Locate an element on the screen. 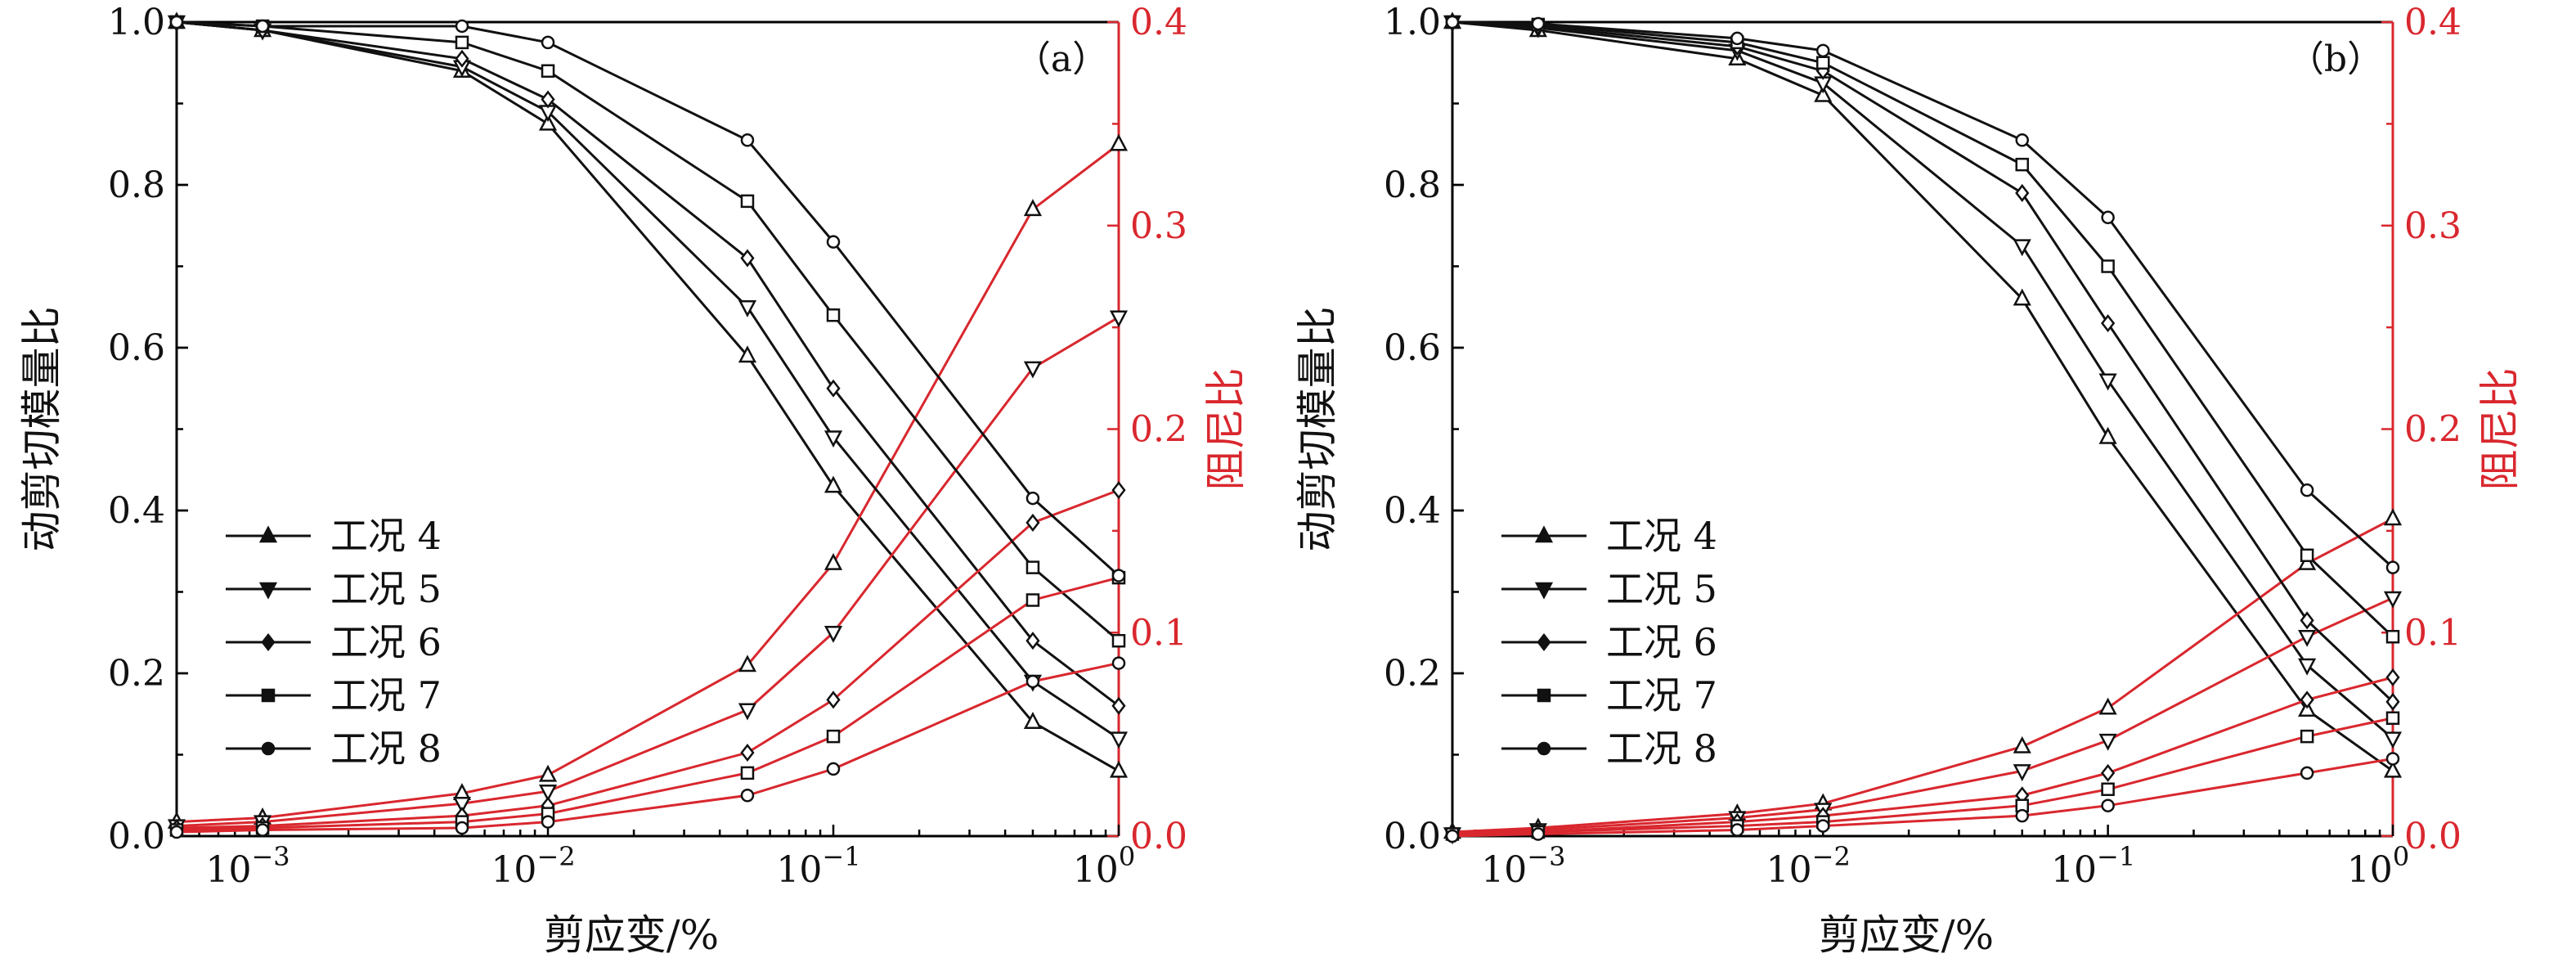 This screenshot has height=967, width=2576. x-tick-label: 10⁻³ is located at coordinates (247, 866).